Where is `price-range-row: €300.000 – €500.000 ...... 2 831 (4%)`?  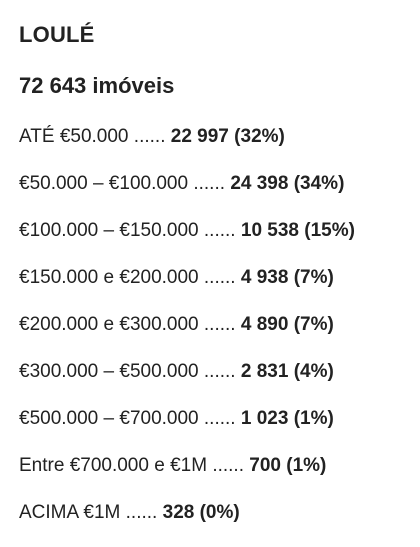
price-range-row: €300.000 – €500.000 ...... 2 831 (4%) is located at coordinates (187, 382).